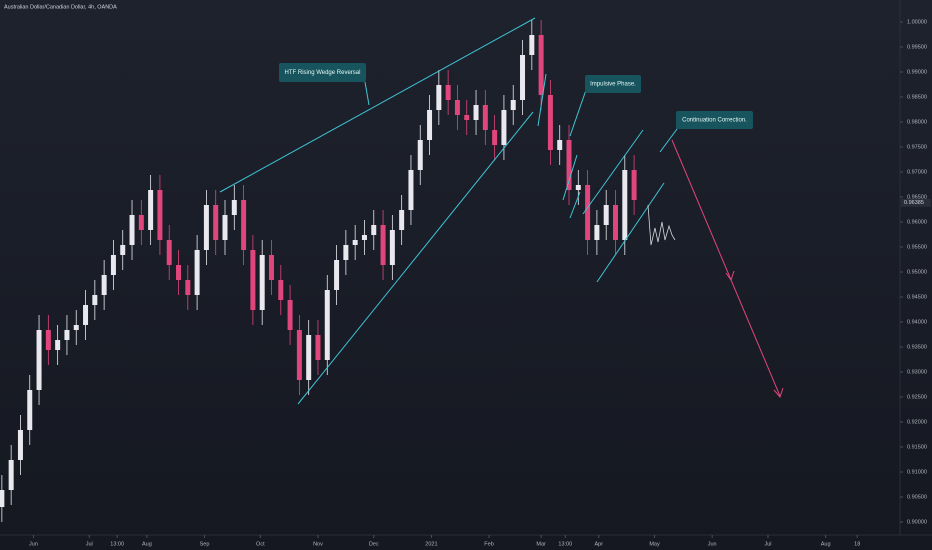  Describe the element at coordinates (917, 147) in the screenshot. I see `y-tick-label: 0.97500` at that location.